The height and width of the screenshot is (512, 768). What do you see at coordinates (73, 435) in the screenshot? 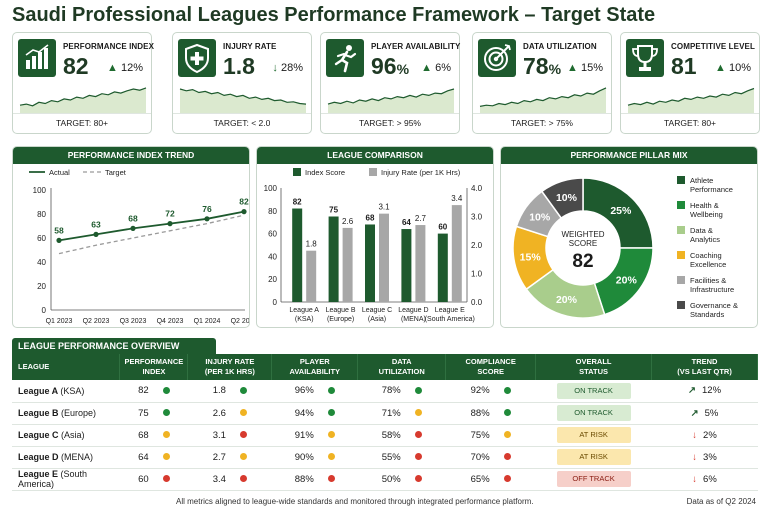
I see `league-region: (Asia)` at bounding box center [73, 435].